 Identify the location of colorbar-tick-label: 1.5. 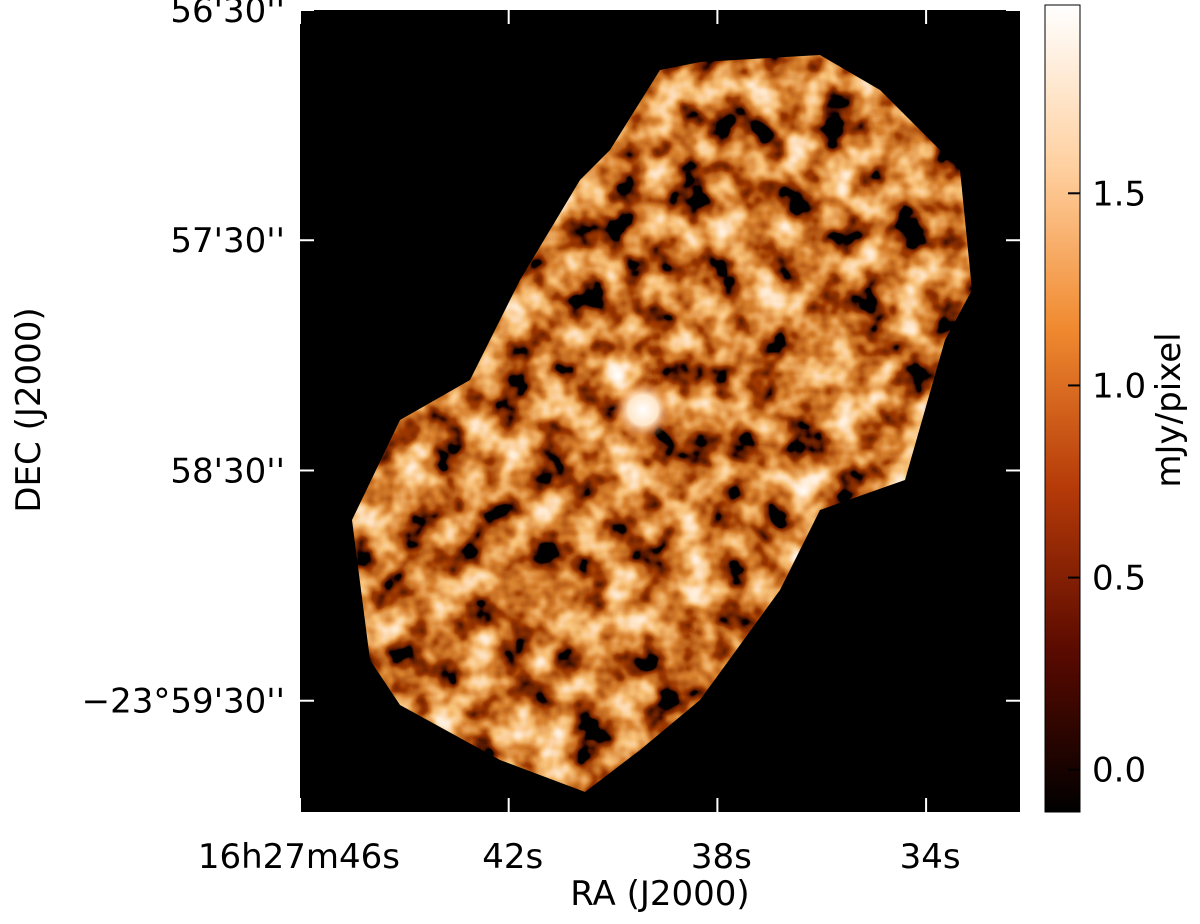
(1119, 194).